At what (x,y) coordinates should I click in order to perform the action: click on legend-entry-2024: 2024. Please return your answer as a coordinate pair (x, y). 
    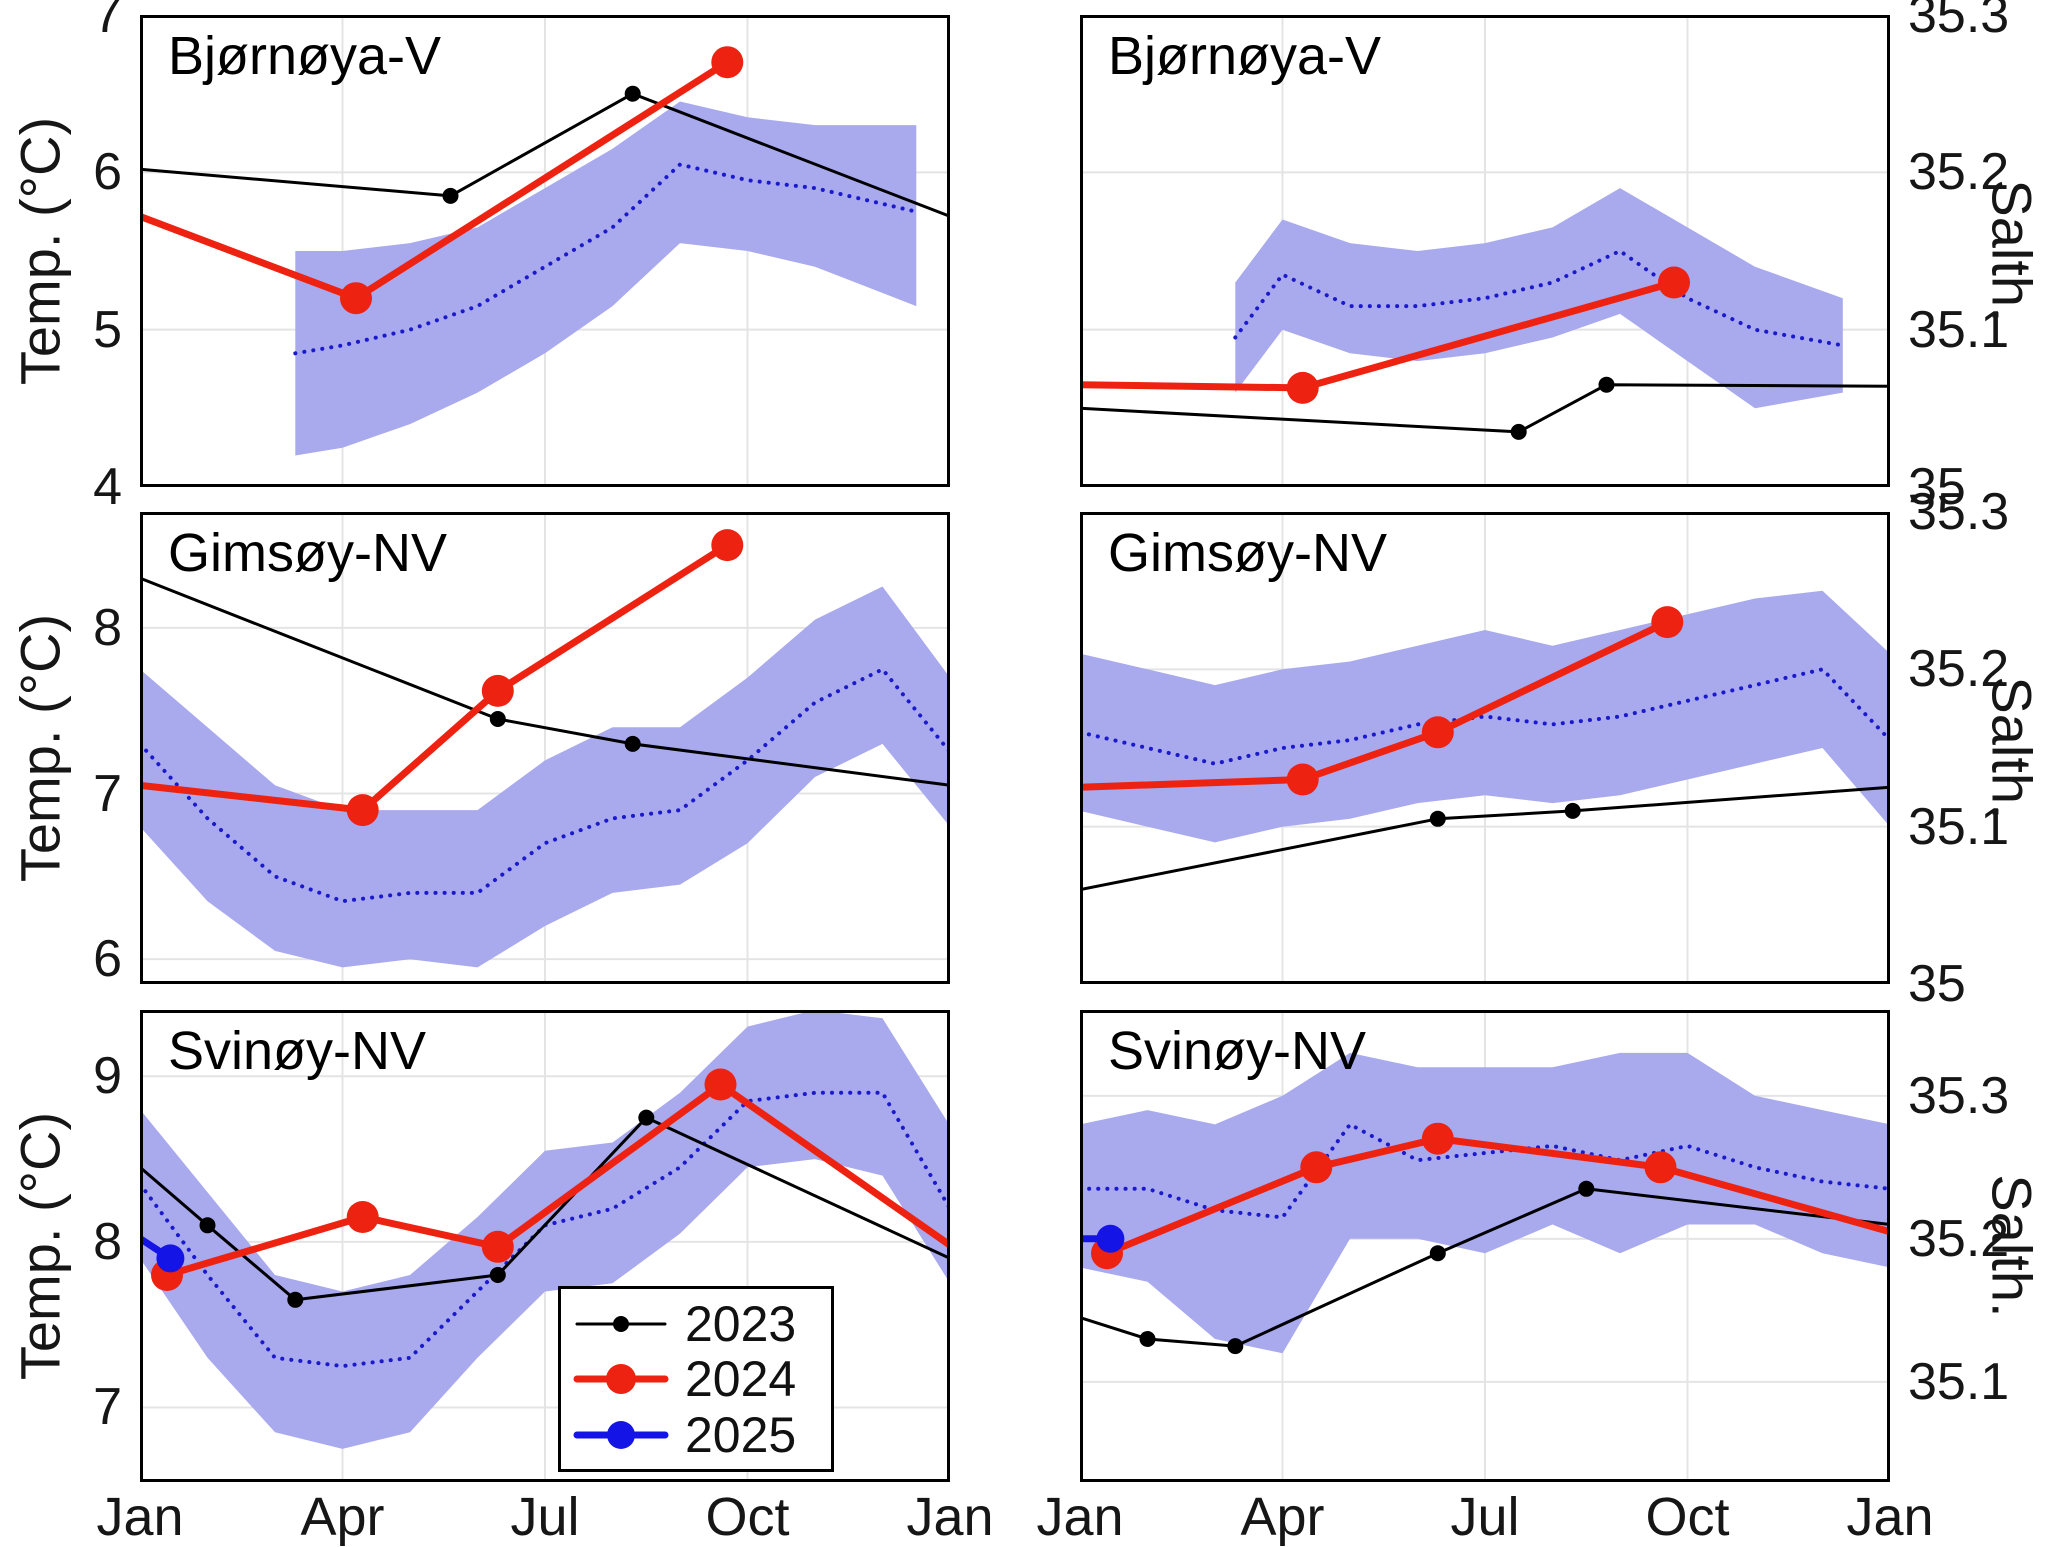
    Looking at the image, I should click on (696, 1379).